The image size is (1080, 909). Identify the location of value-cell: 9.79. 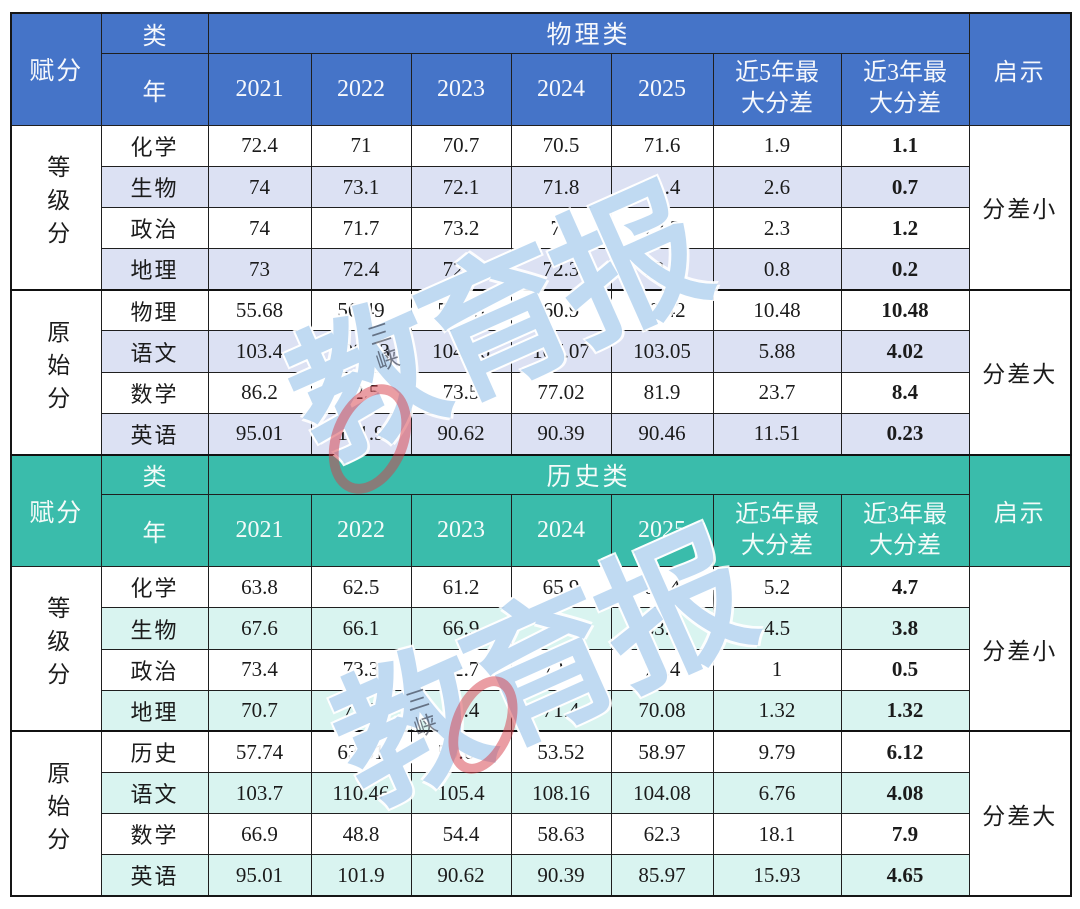
(777, 751).